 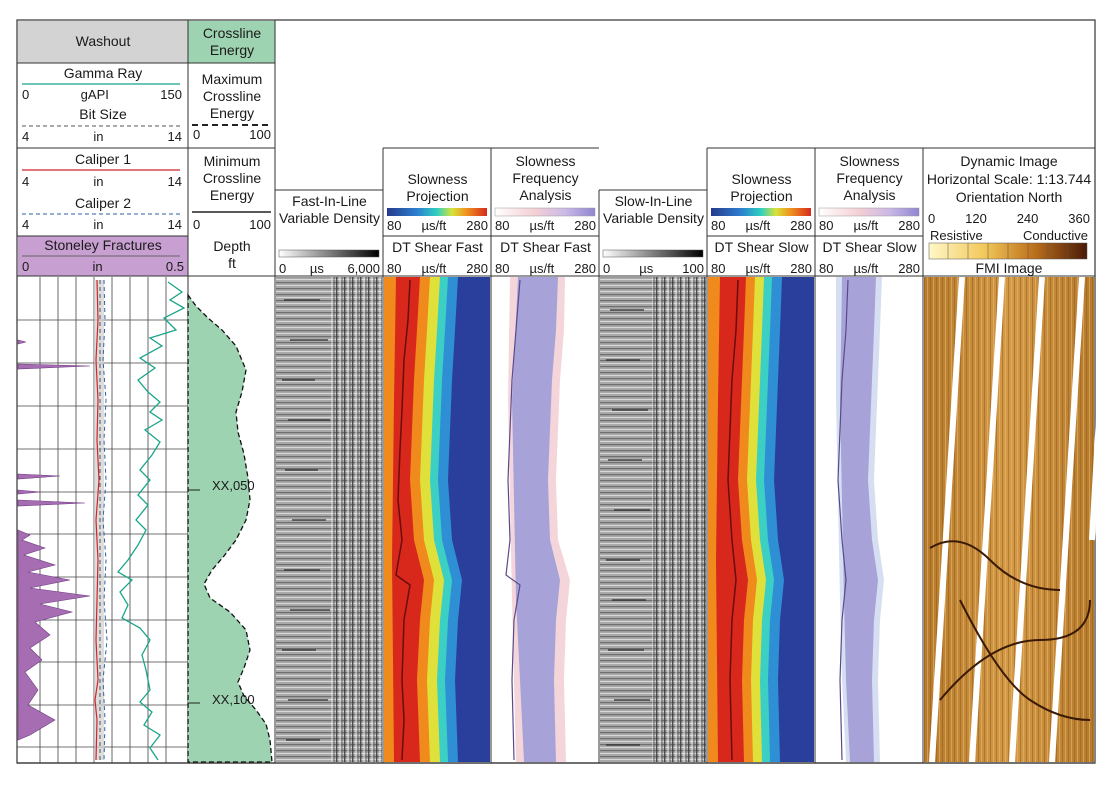 I want to click on washout-title: Washout, so click(x=103, y=41).